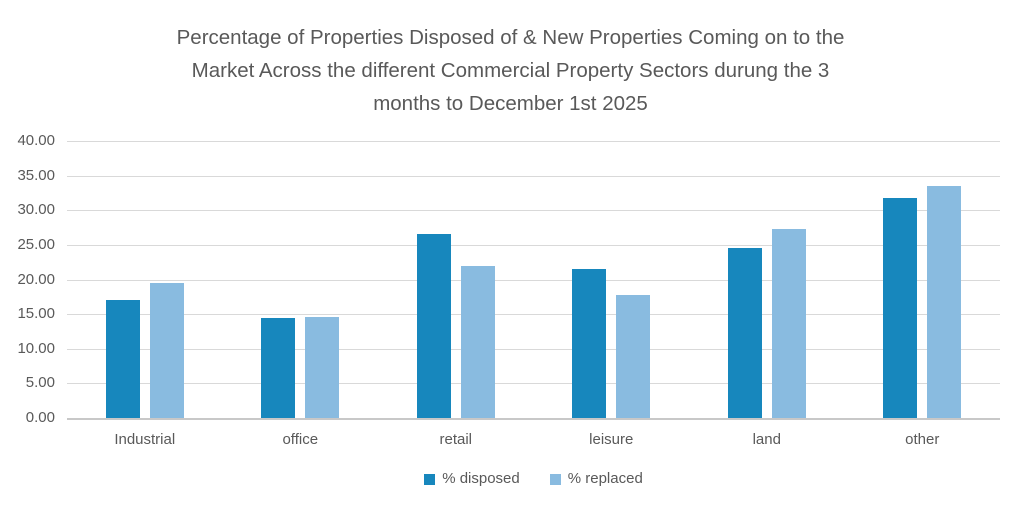 The width and height of the screenshot is (1021, 508). I want to click on y-tick-label: 20.00, so click(36, 279).